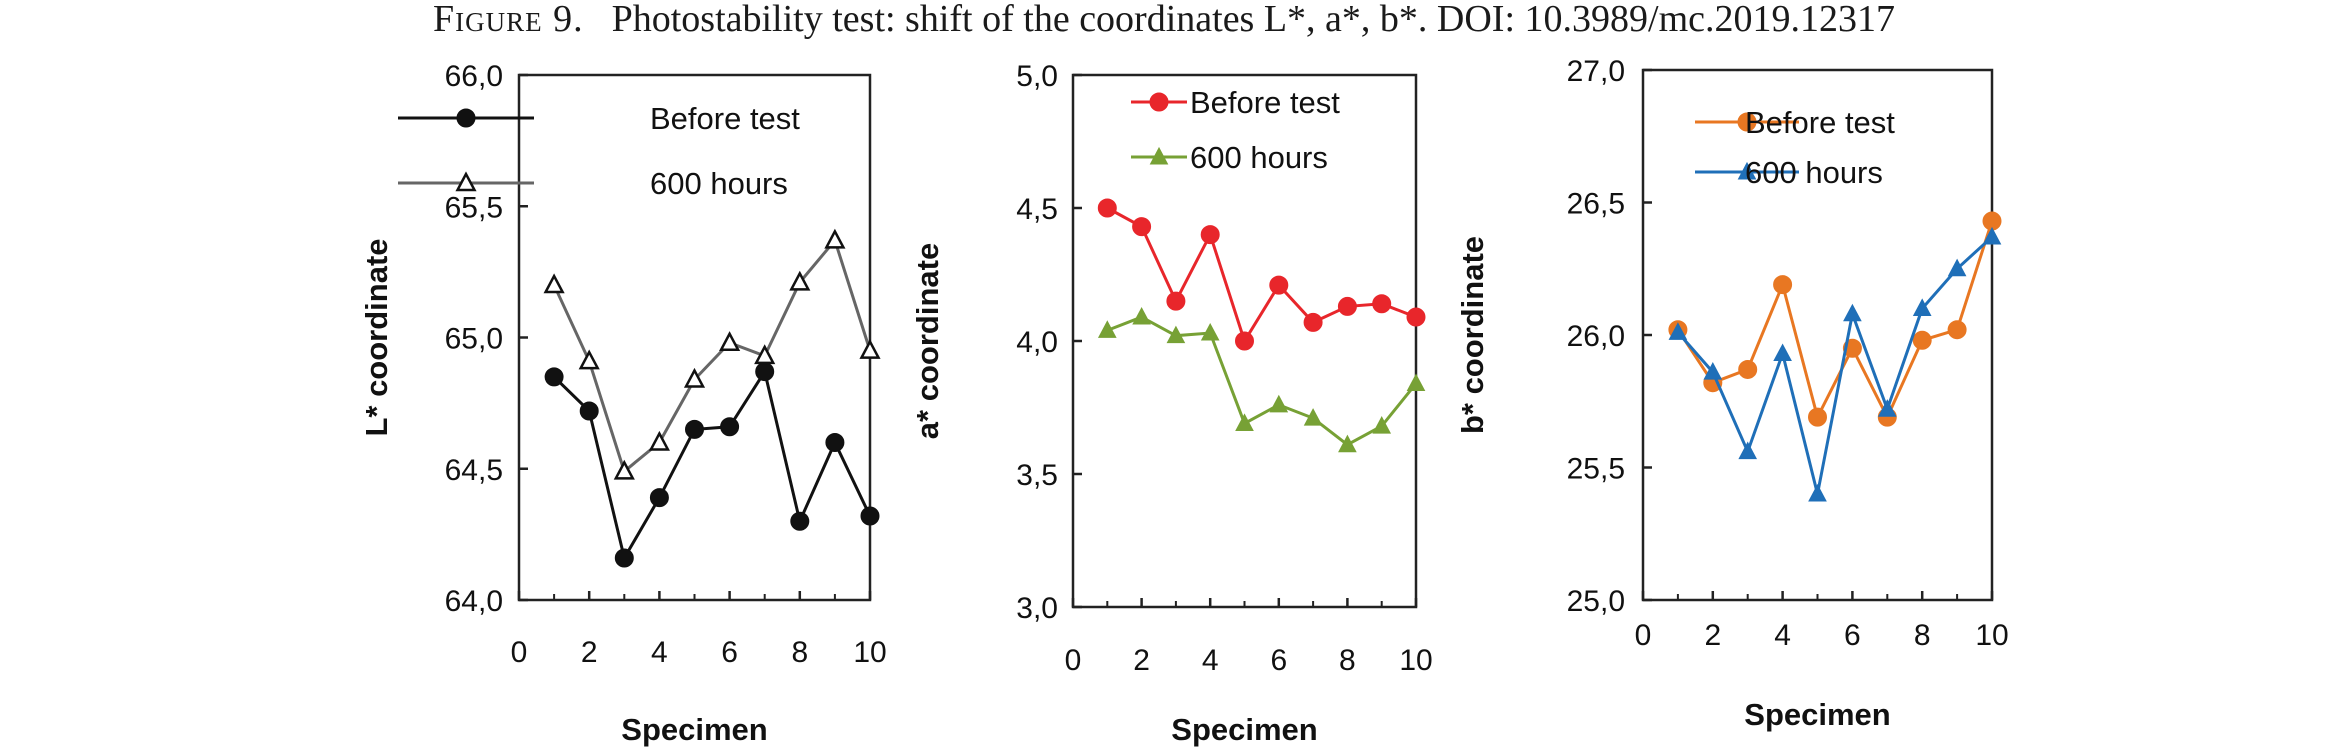  I want to click on chart-1-series-1-line, so click(712, 464).